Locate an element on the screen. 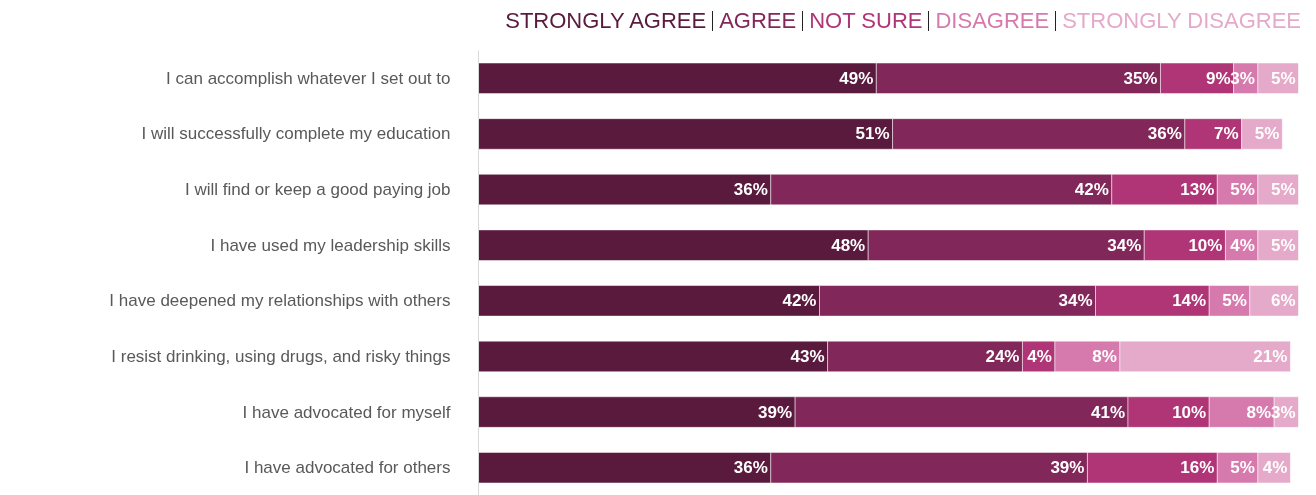 This screenshot has width=1316, height=495. y-tick-label: I have advocated for others is located at coordinates (347, 468).